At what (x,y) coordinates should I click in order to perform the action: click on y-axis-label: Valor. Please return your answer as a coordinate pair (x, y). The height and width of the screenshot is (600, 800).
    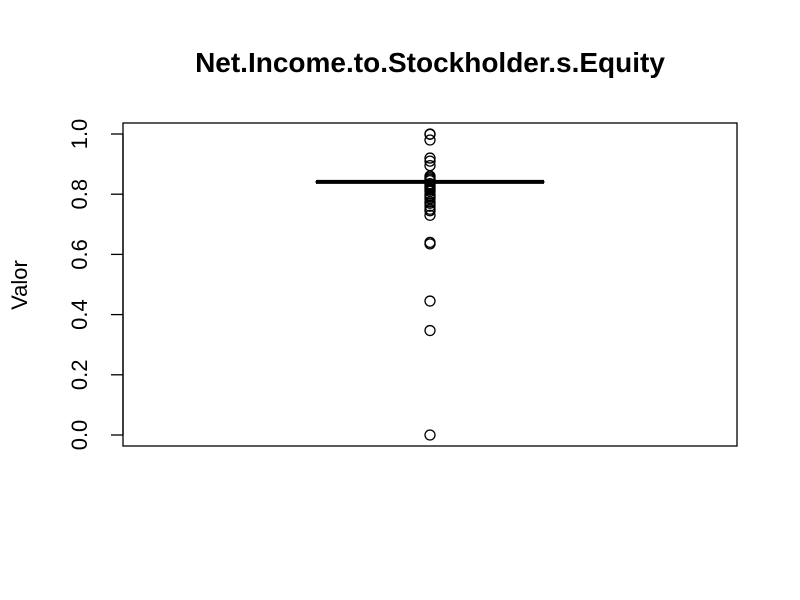
    Looking at the image, I should click on (19, 285).